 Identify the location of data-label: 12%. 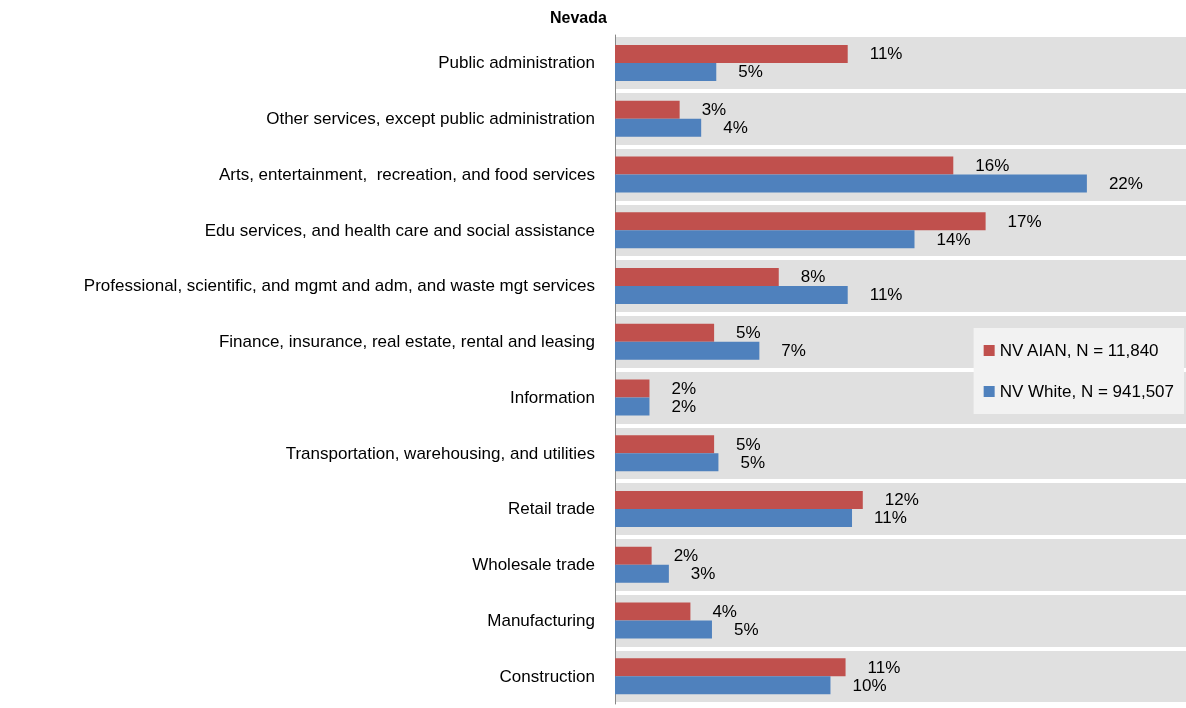
(901, 500).